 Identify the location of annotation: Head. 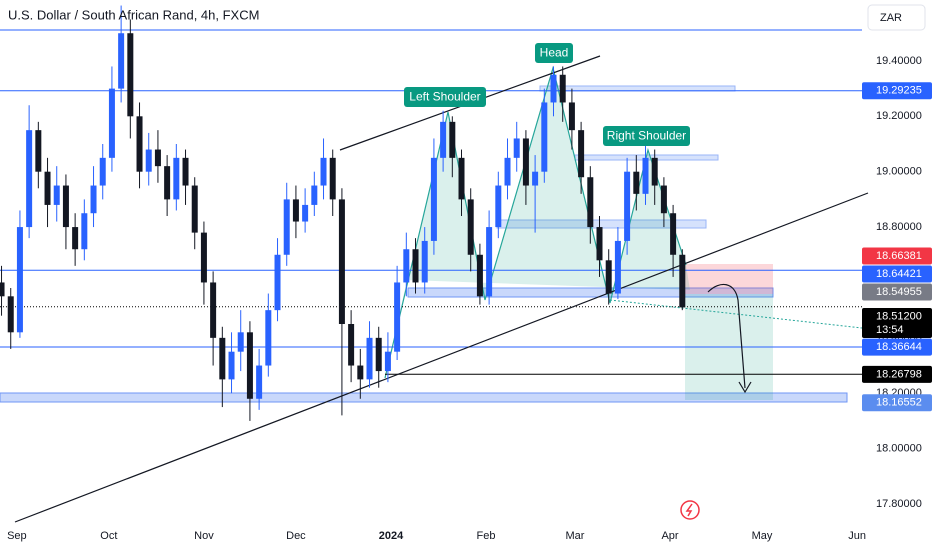
(554, 53).